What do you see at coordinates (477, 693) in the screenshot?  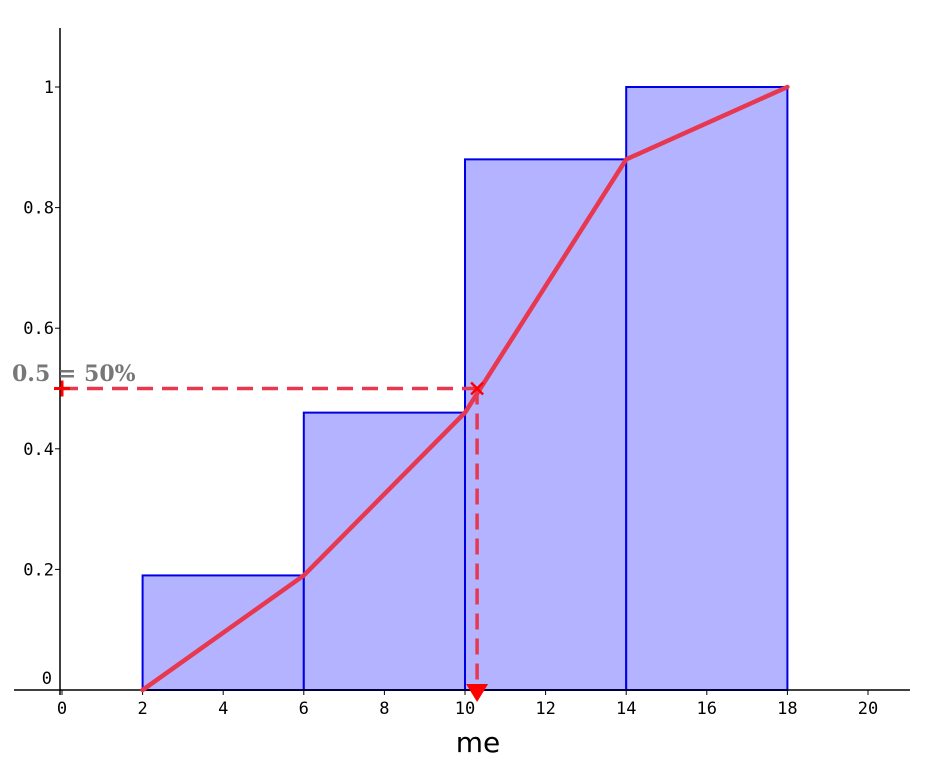 I see `arrow-down-marker` at bounding box center [477, 693].